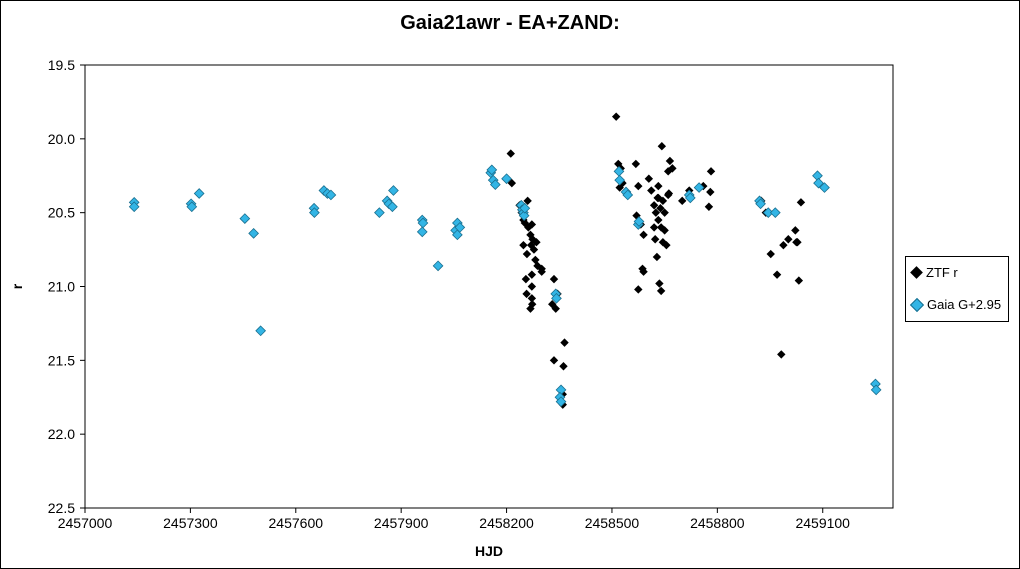  Describe the element at coordinates (957, 289) in the screenshot. I see `legend: ZTF r Gaia G+2.95` at that location.